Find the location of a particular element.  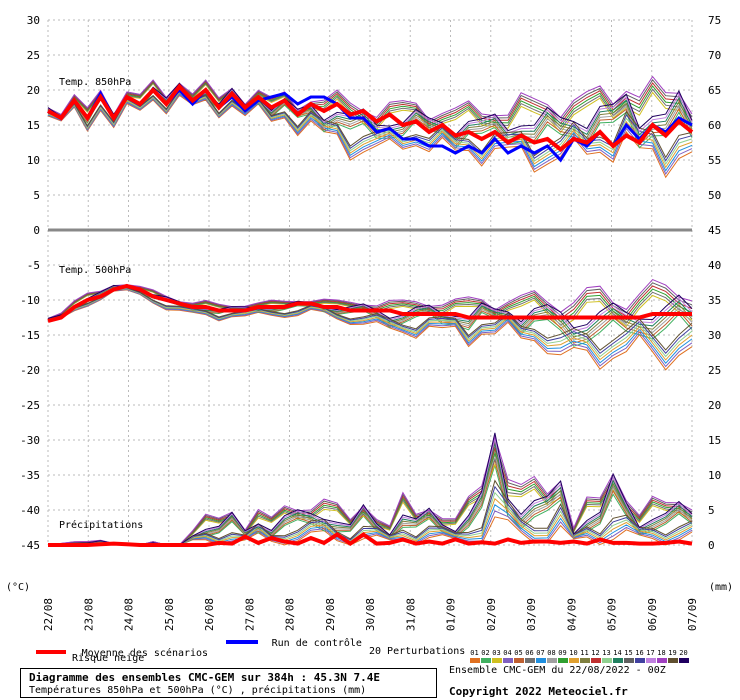

perturbation-legend-item: 07 is located at coordinates (540, 656).